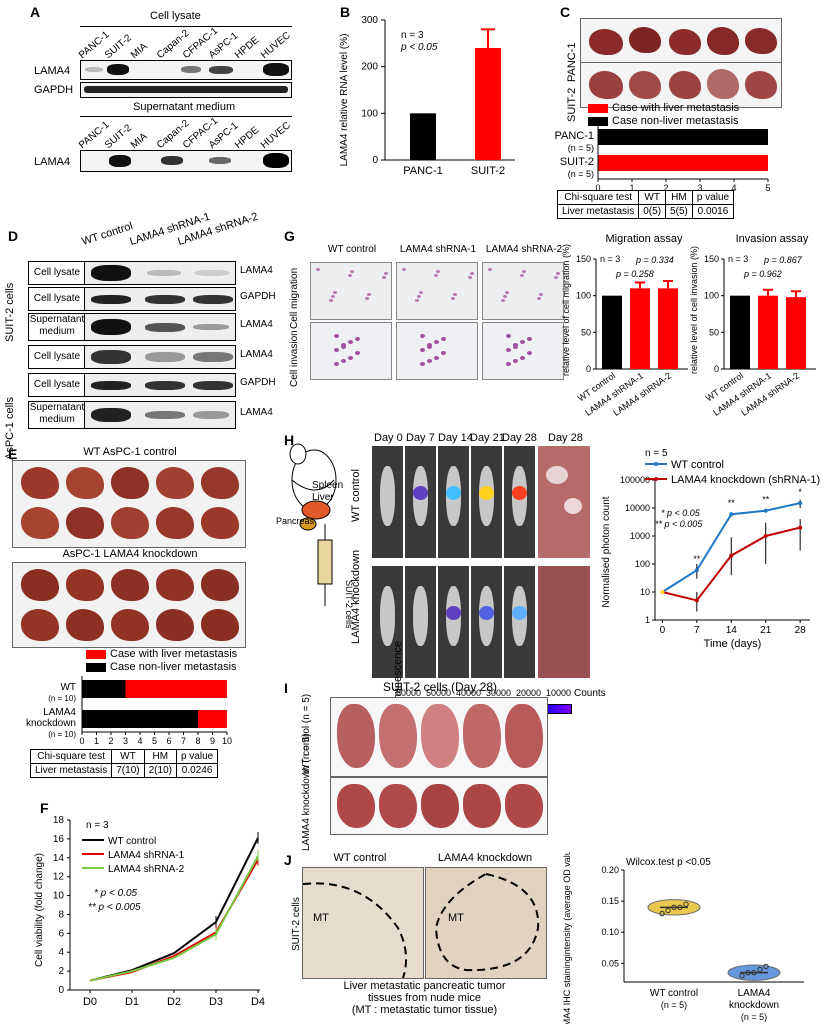 Image resolution: width=824 pixels, height=1025 pixels. I want to click on d-row-left-label: Supernatant medium, so click(57, 413).